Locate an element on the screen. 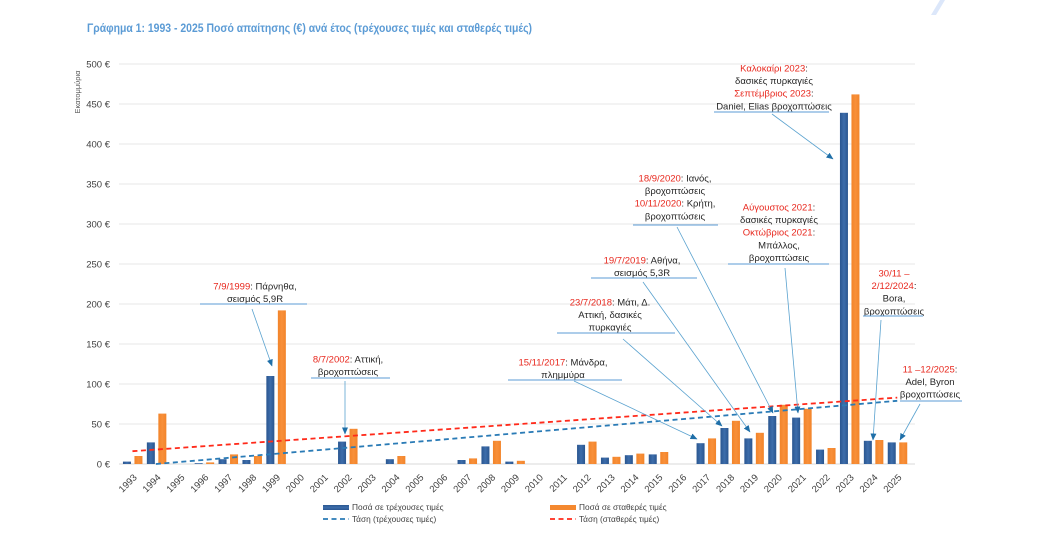  bar-current-2019 is located at coordinates (748, 451).